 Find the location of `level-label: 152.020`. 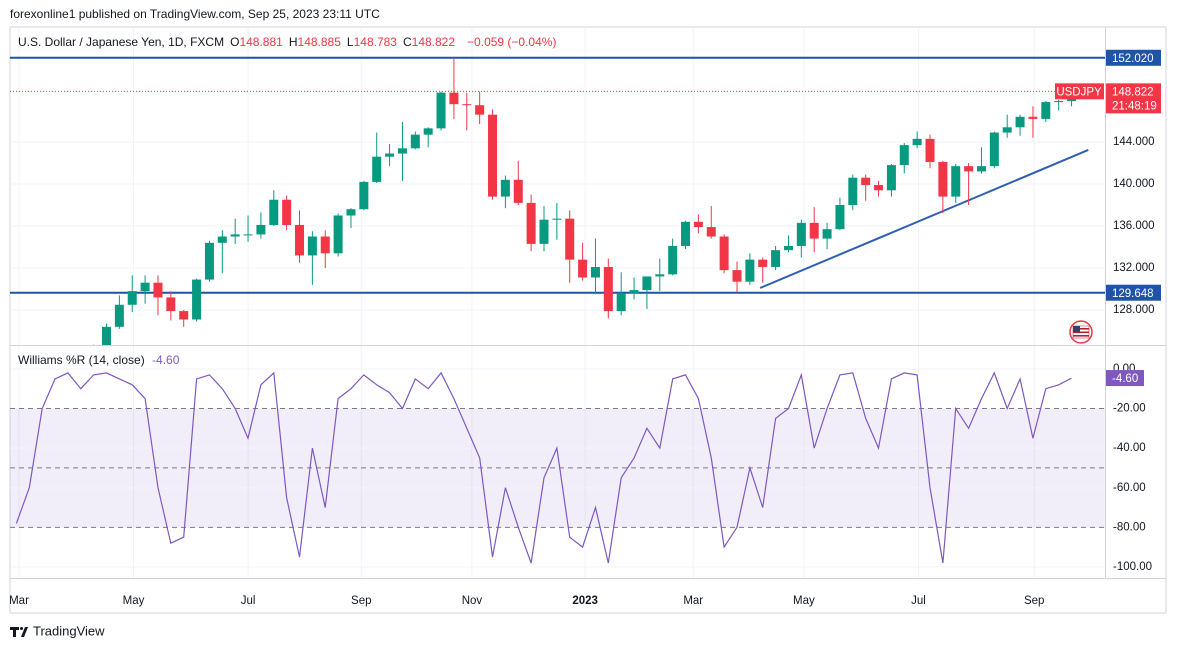

level-label: 152.020 is located at coordinates (1133, 59).